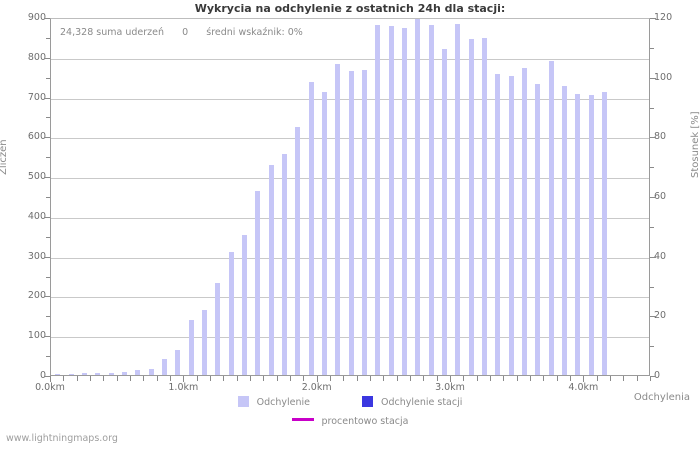 The width and height of the screenshot is (700, 450). What do you see at coordinates (350, 59) in the screenshot?
I see `gridline` at bounding box center [350, 59].